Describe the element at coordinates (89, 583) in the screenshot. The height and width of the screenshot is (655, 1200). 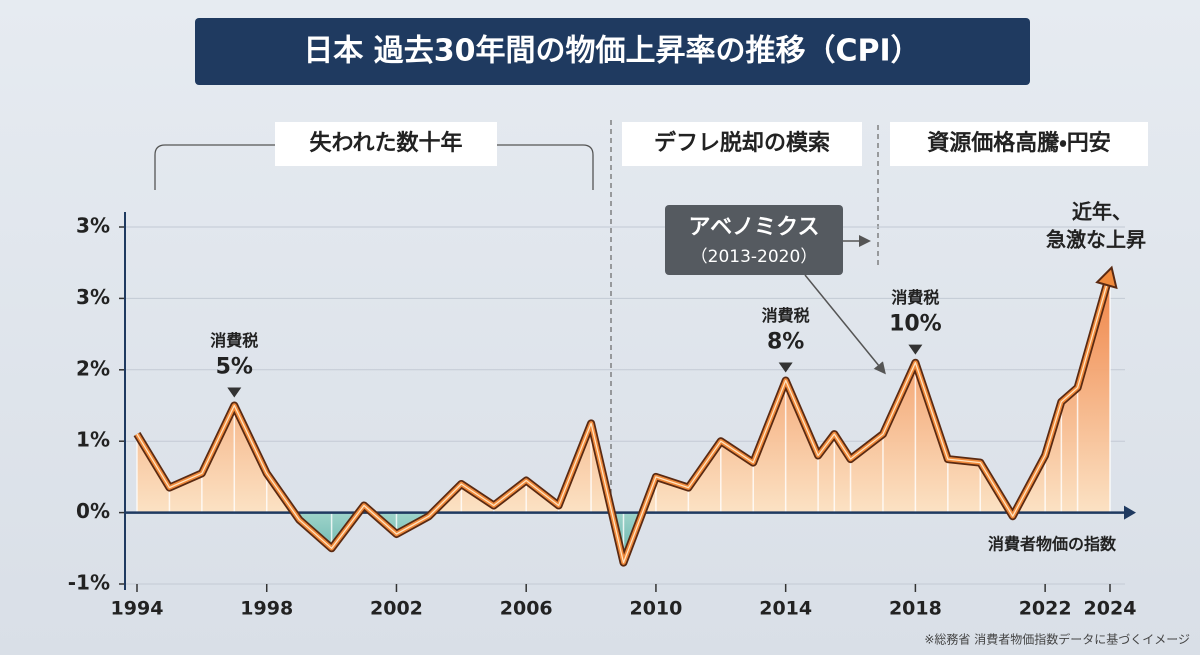
I see `y-tick-label: -1%` at that location.